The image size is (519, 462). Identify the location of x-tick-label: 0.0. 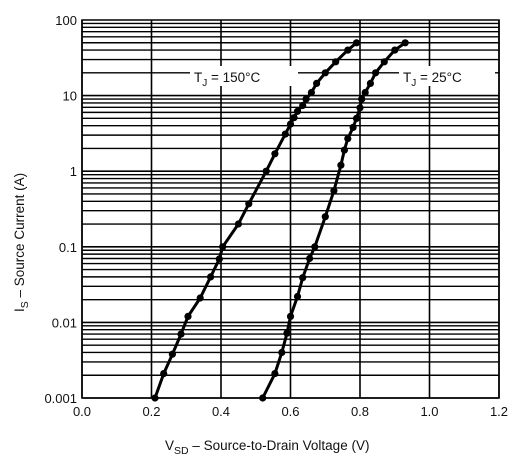
(82, 411).